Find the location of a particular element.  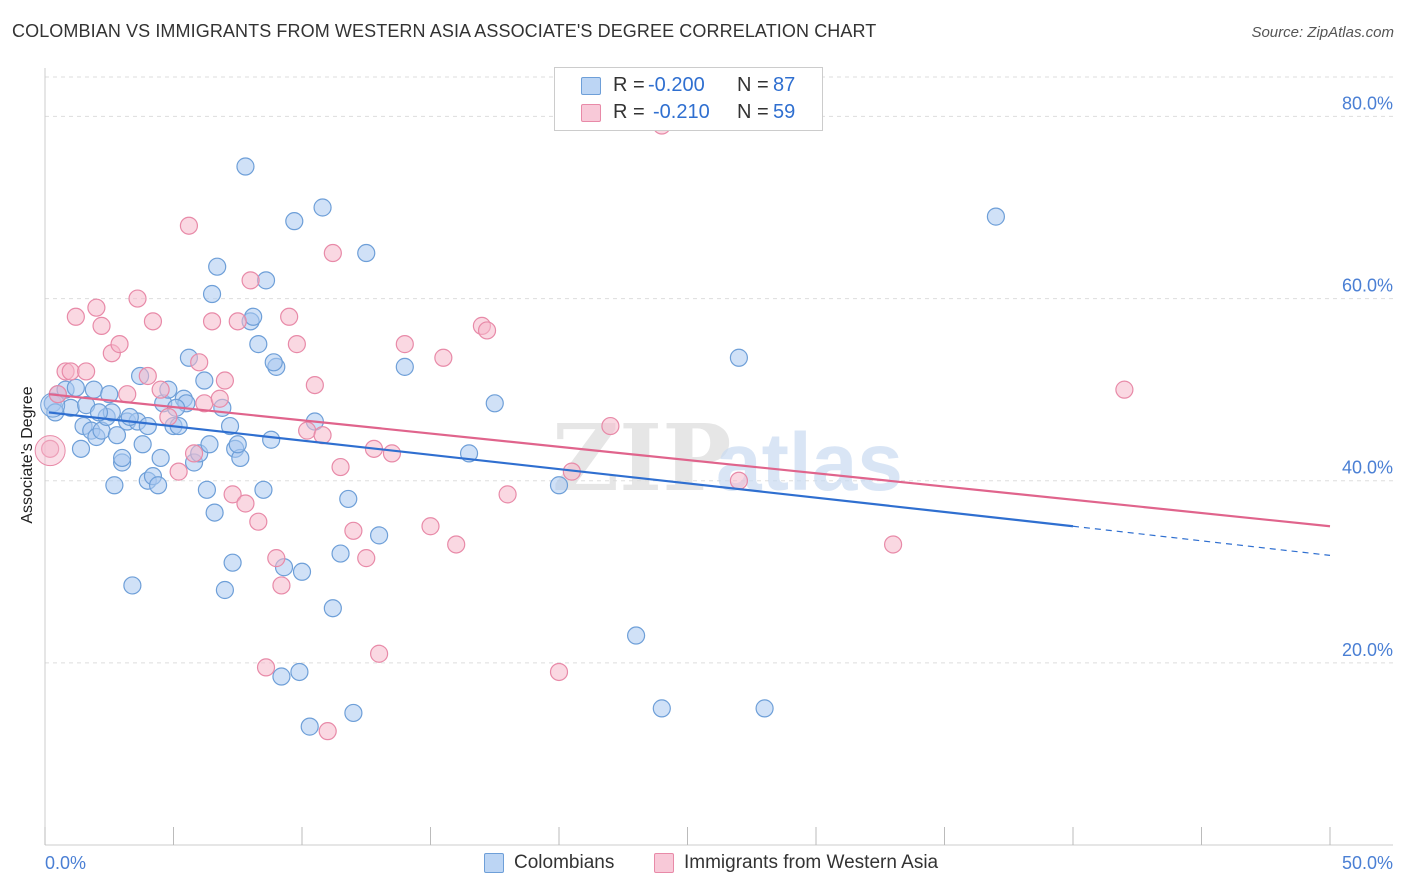

r-value-immigrants: -0.210 is located at coordinates (681, 112).